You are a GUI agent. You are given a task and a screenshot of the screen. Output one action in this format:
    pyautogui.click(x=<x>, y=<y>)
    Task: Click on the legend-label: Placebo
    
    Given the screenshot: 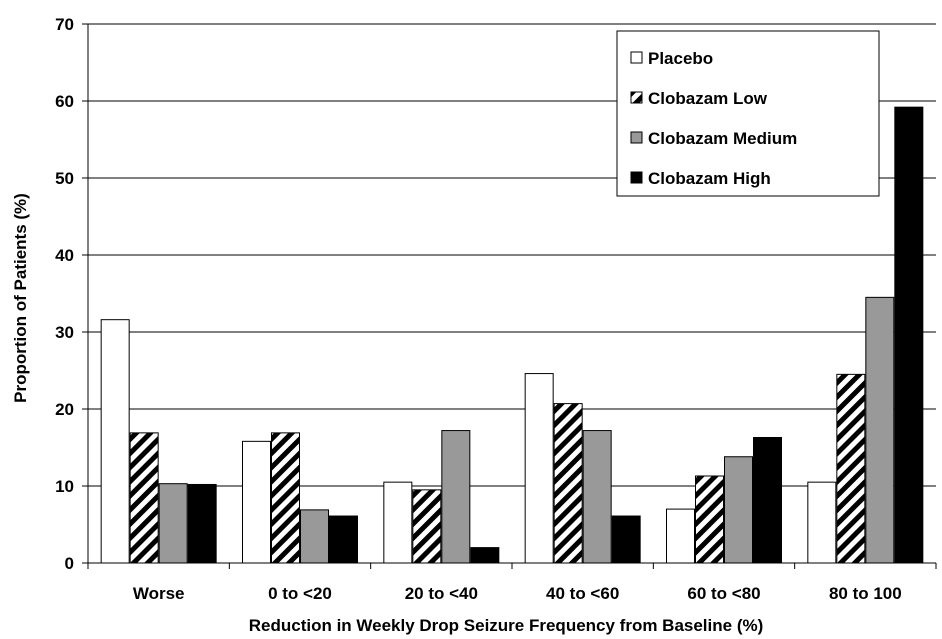 What is the action you would take?
    pyautogui.click(x=680, y=58)
    